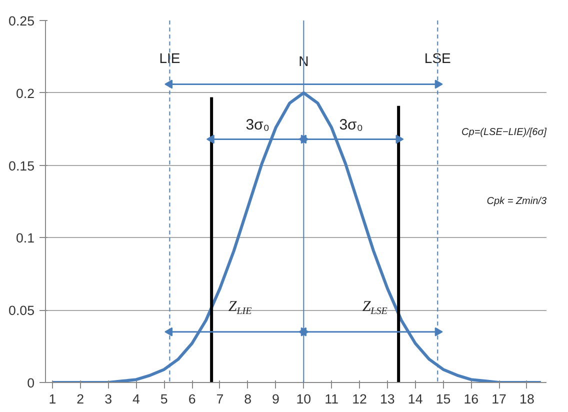 This screenshot has width=568, height=412. Describe the element at coordinates (136, 399) in the screenshot. I see `x-tick-label: 4` at that location.